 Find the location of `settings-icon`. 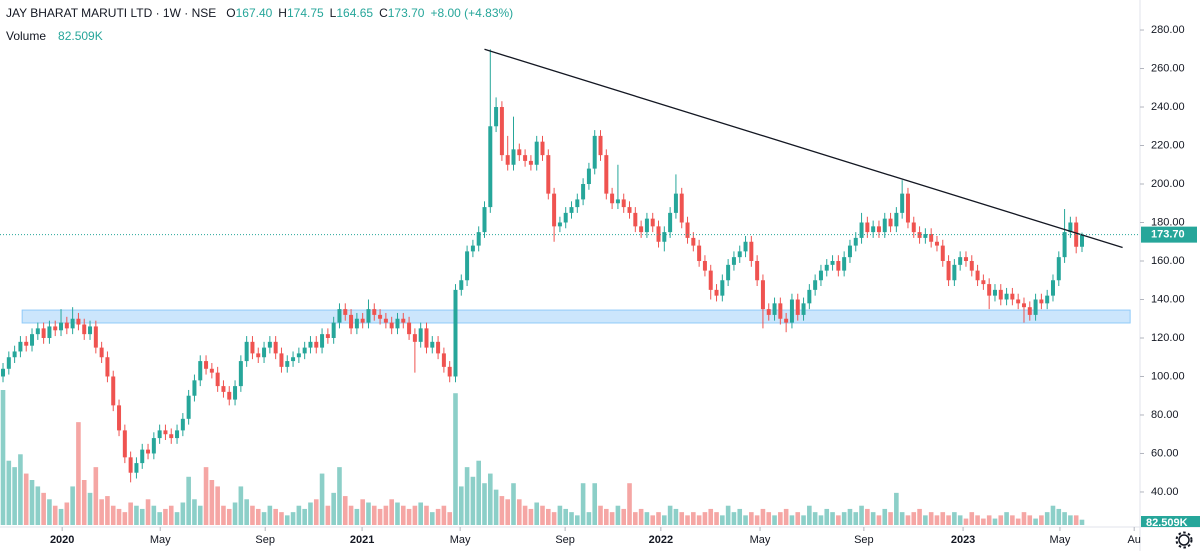

settings-icon is located at coordinates (1184, 540).